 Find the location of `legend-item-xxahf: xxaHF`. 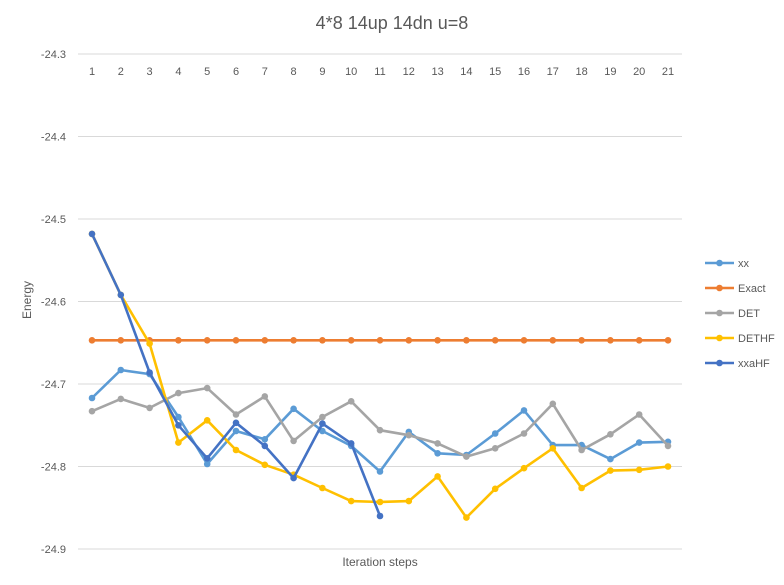

legend-item-xxahf: xxaHF is located at coordinates (737, 364).